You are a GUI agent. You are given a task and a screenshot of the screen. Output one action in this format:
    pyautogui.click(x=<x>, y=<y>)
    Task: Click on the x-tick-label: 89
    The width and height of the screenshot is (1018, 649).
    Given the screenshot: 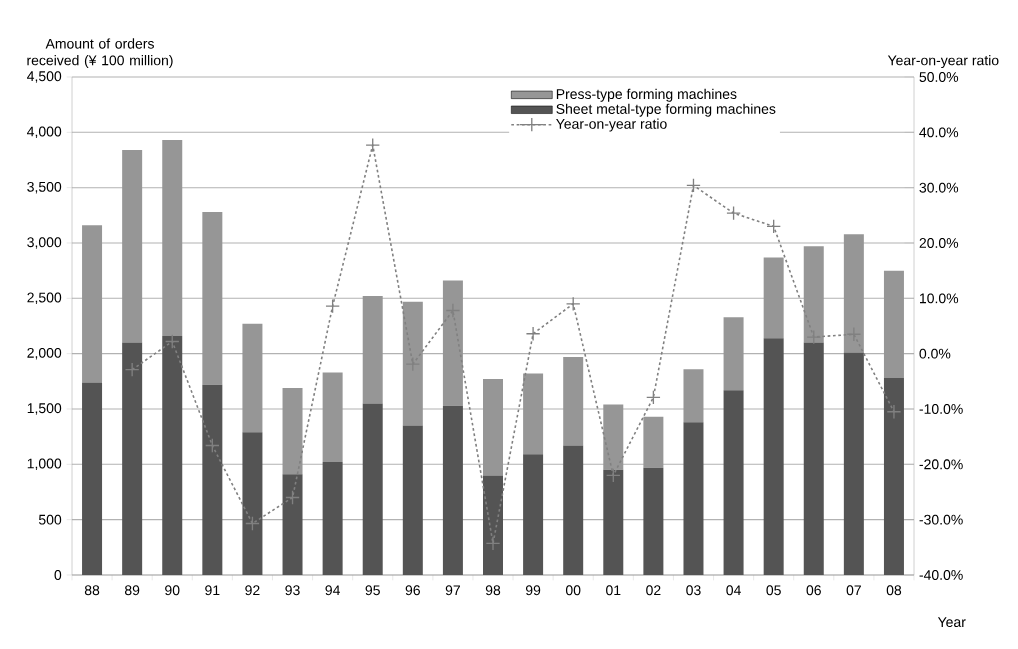 What is the action you would take?
    pyautogui.click(x=132, y=590)
    